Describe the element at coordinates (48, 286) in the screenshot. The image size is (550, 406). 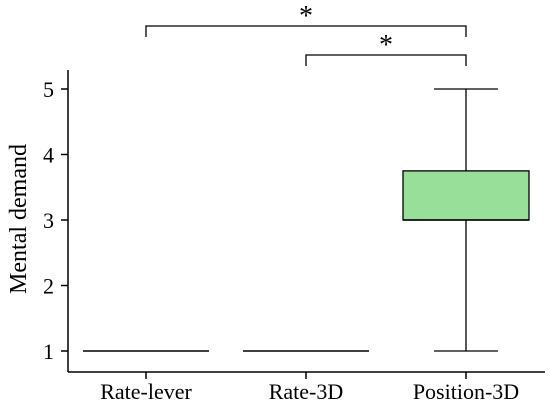
I see `y-tick-label: 2` at that location.